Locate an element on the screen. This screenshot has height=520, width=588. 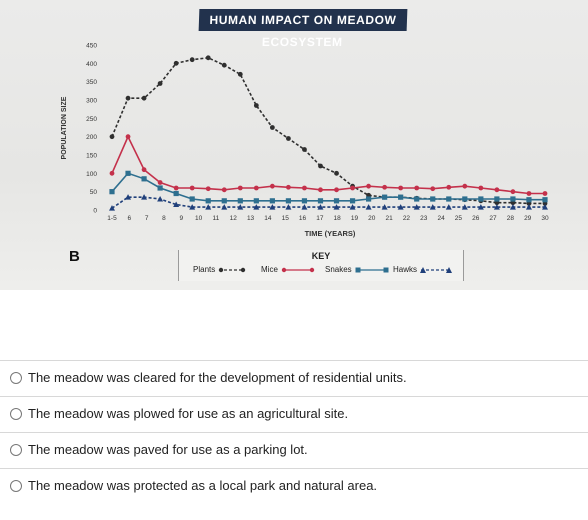
x-tick-label: 24 is located at coordinates (441, 218).